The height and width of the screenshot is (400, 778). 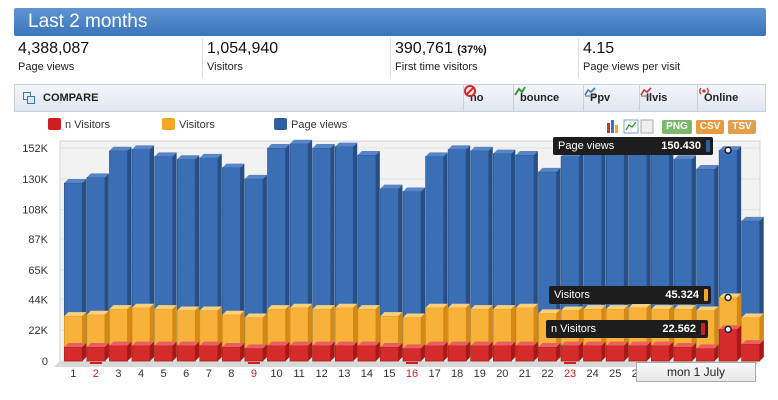 I want to click on tooltip-value: 45.324, so click(x=682, y=295).